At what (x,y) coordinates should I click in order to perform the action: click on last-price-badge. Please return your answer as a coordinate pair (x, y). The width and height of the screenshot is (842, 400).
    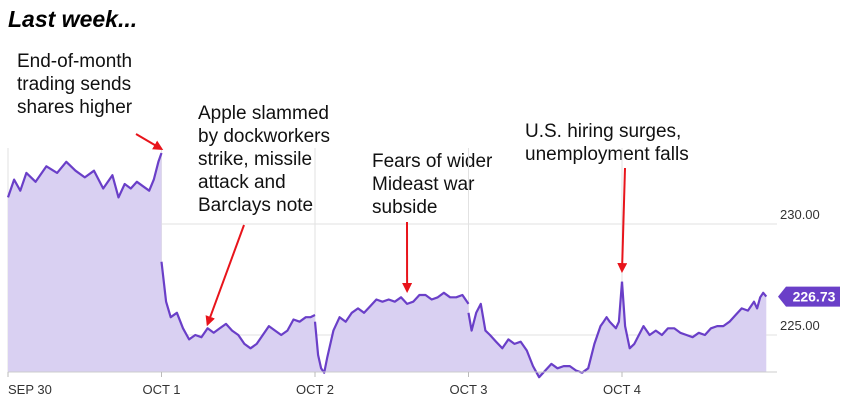
    Looking at the image, I should click on (809, 296).